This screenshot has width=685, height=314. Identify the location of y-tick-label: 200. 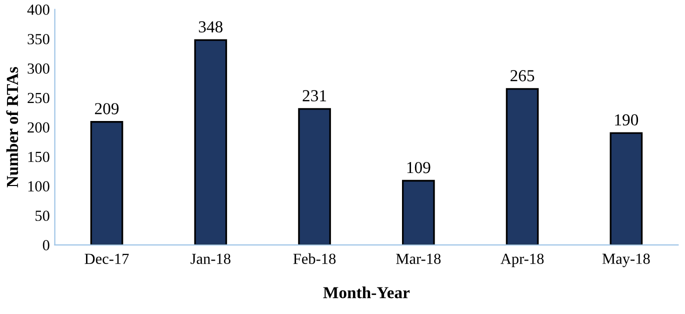
(39, 127).